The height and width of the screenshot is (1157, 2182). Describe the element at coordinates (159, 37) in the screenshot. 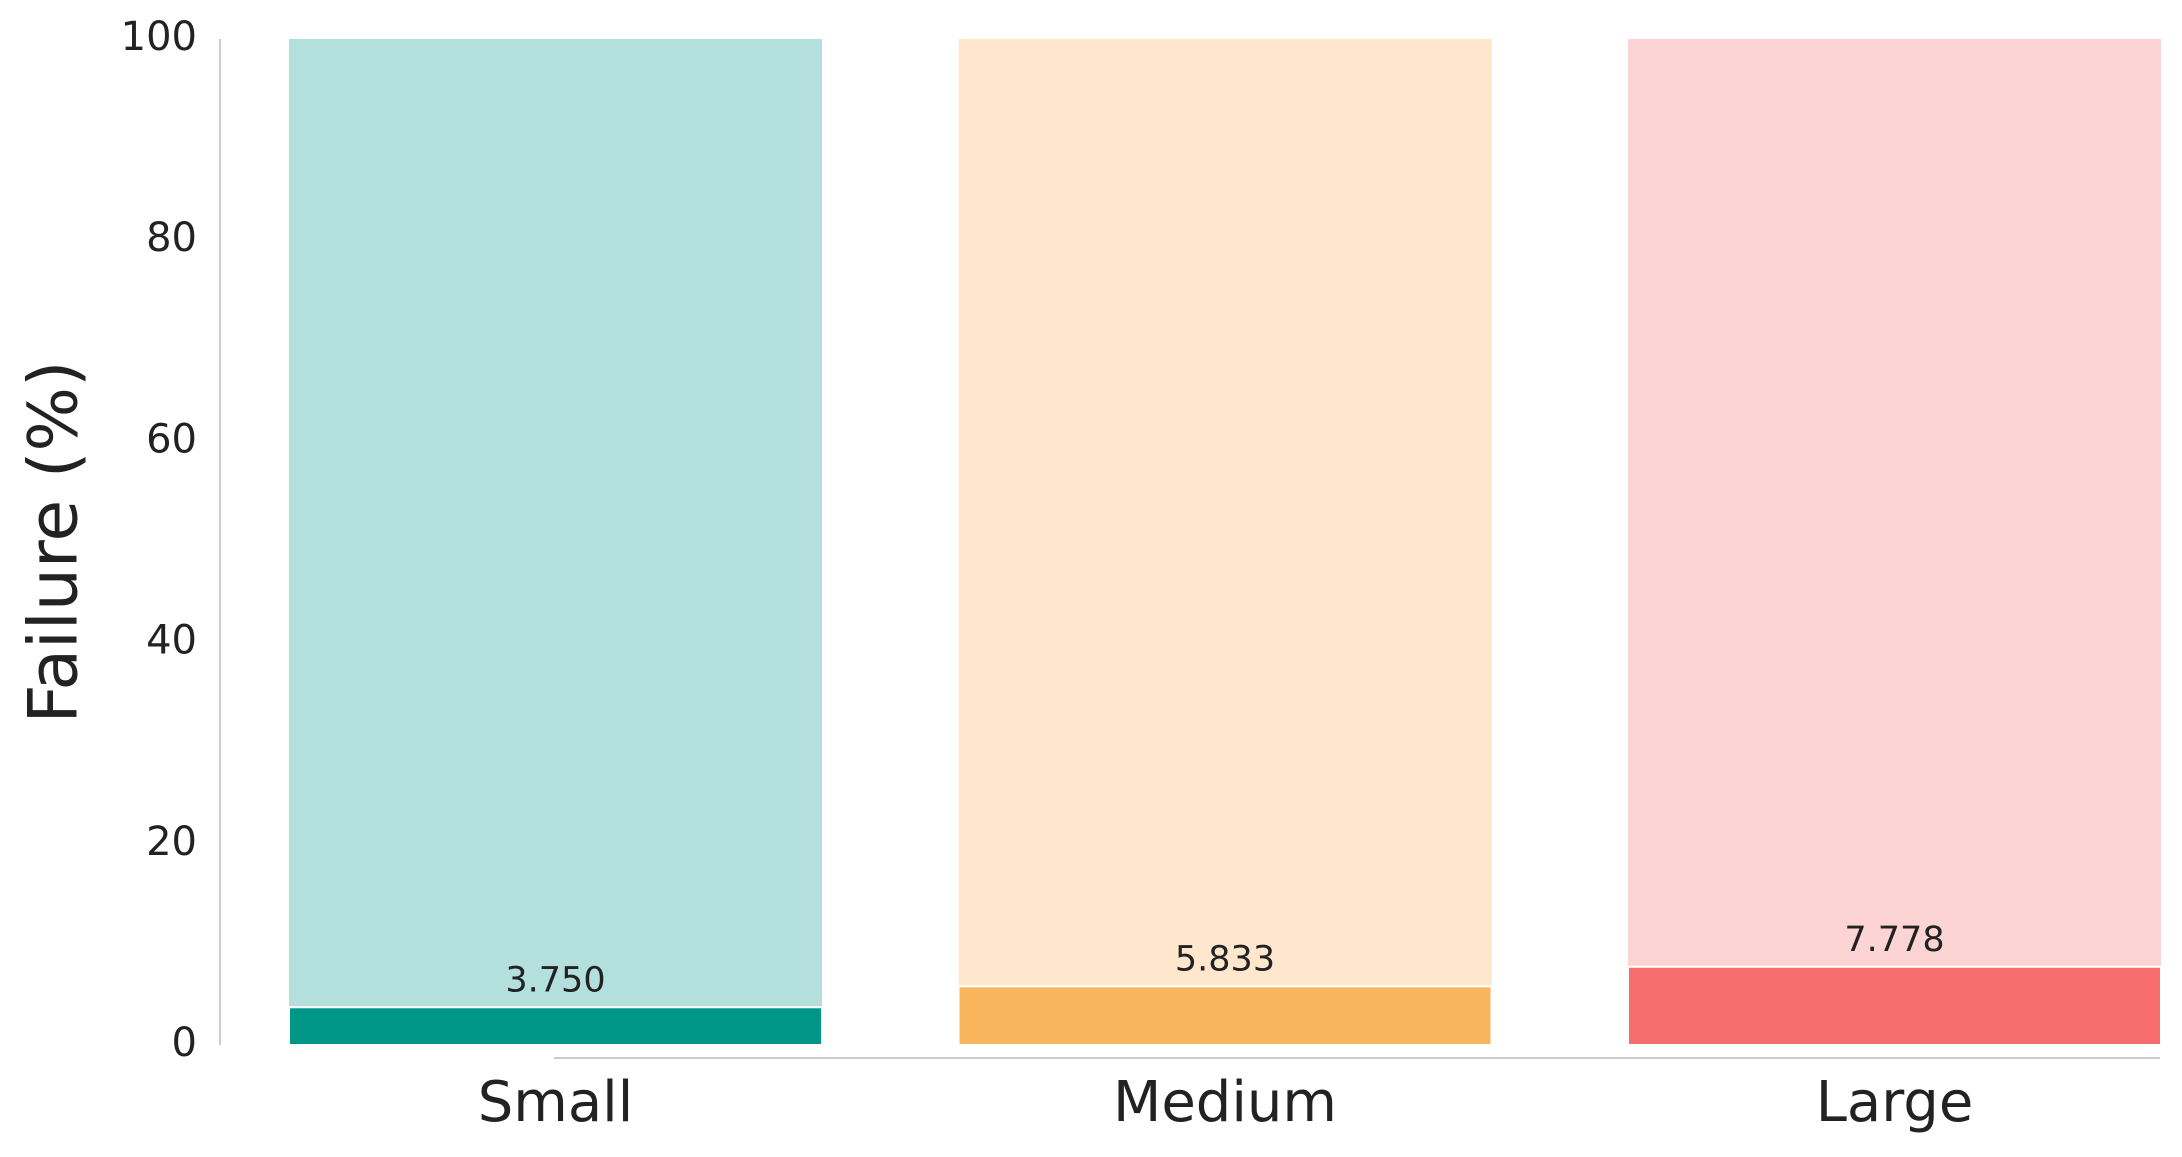

I see `y-tick-label: 100` at that location.